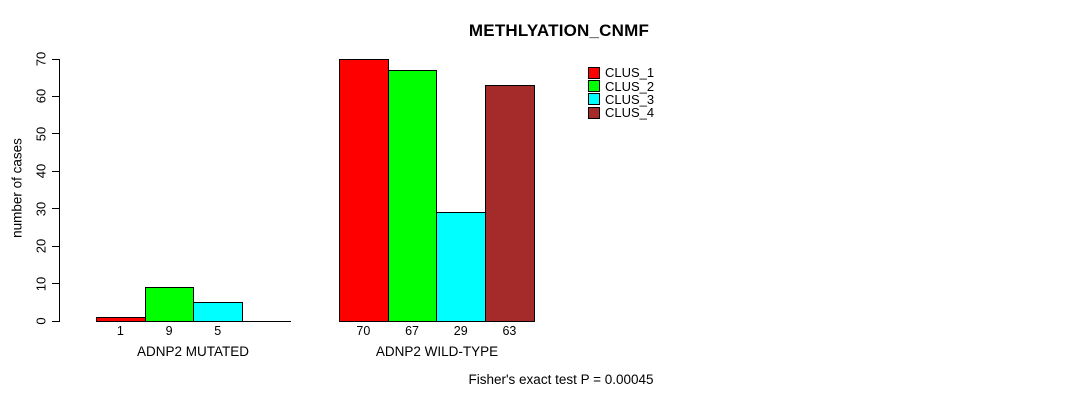  I want to click on legend-item: CLUS_1, so click(621, 72).